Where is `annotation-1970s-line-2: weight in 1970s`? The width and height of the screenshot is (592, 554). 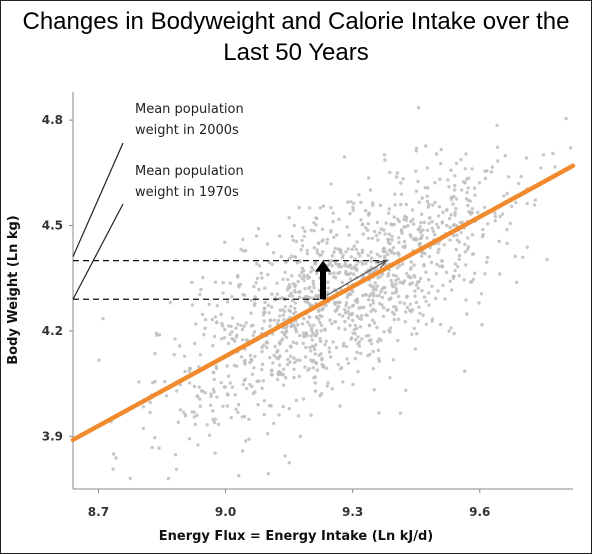 annotation-1970s-line-2: weight in 1970s is located at coordinates (187, 192).